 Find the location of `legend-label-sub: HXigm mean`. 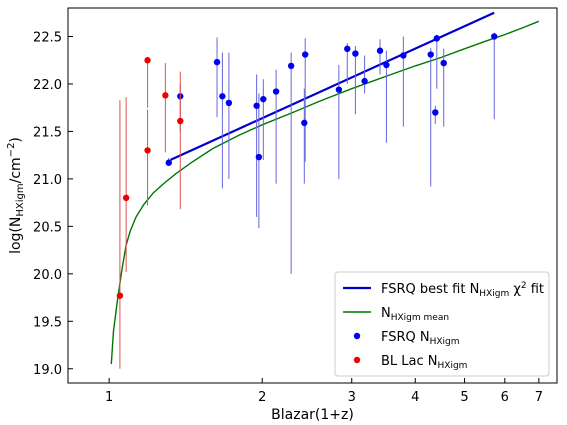

legend-label-sub: HXigm mean is located at coordinates (420, 318).